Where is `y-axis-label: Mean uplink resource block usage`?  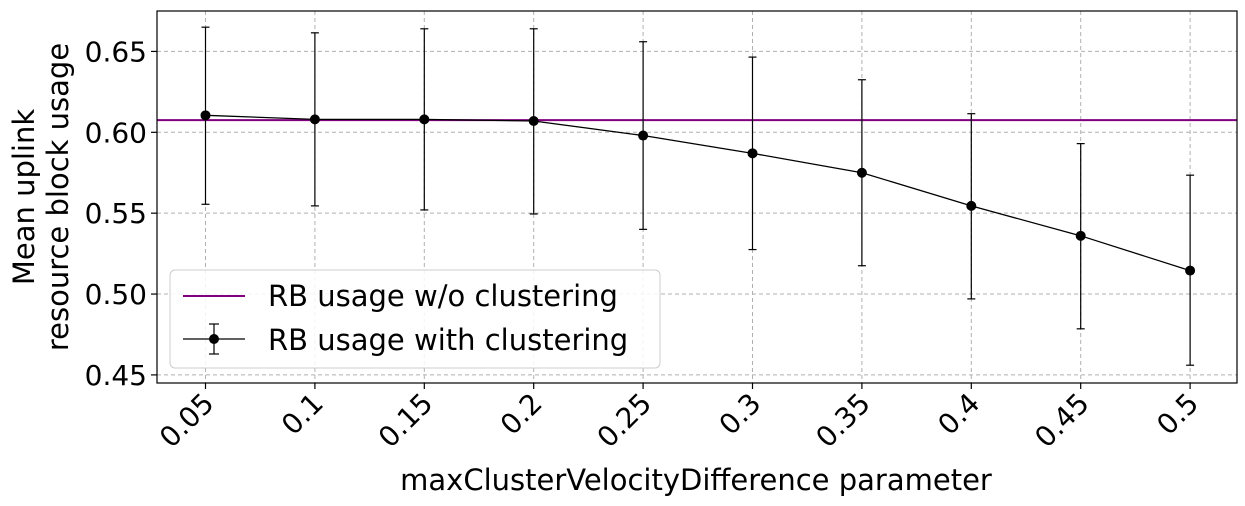 y-axis-label: Mean uplink resource block usage is located at coordinates (41, 197).